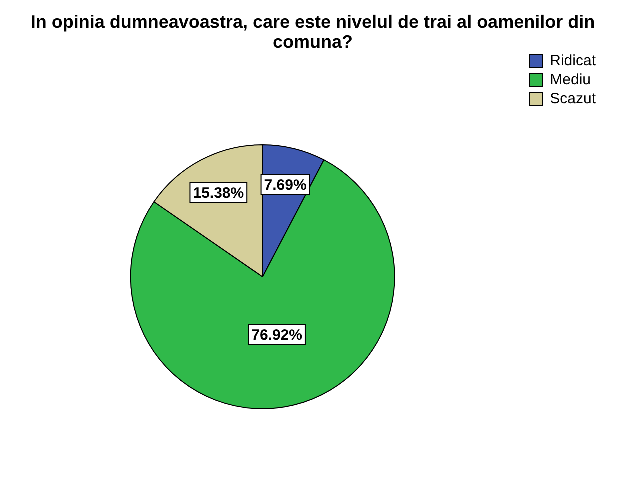  I want to click on data-label: 15.38%, so click(218, 193).